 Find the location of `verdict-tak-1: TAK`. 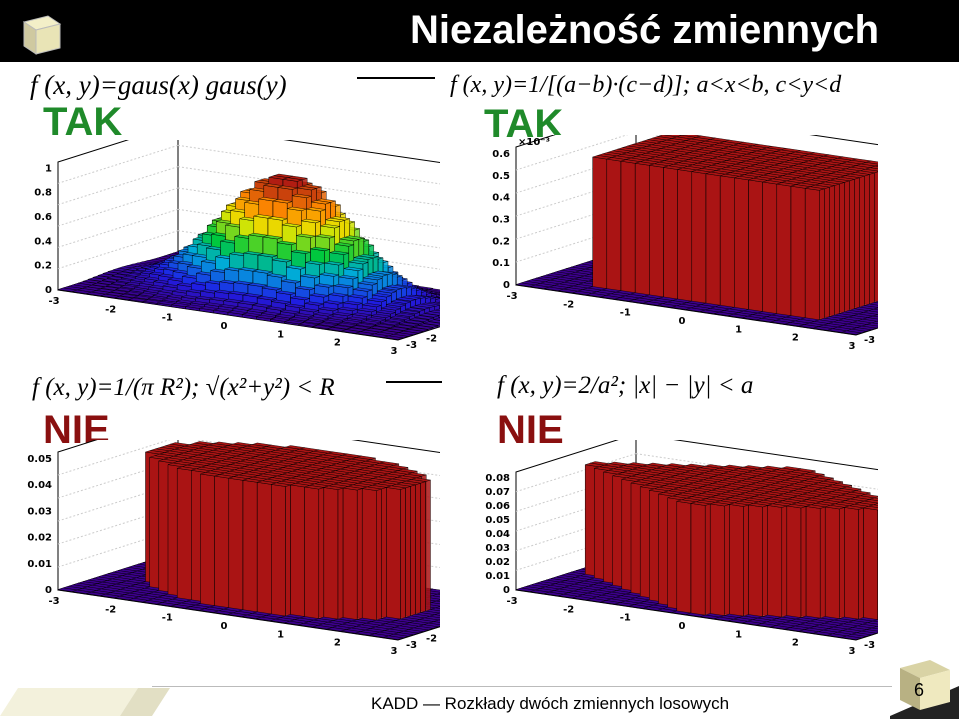

verdict-tak-1: TAK is located at coordinates (83, 122).